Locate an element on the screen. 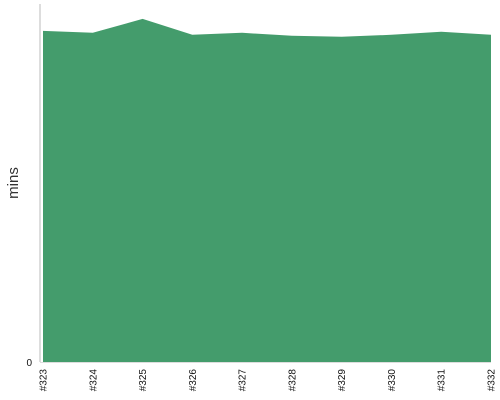  x-tick-label: #326 is located at coordinates (193, 380).